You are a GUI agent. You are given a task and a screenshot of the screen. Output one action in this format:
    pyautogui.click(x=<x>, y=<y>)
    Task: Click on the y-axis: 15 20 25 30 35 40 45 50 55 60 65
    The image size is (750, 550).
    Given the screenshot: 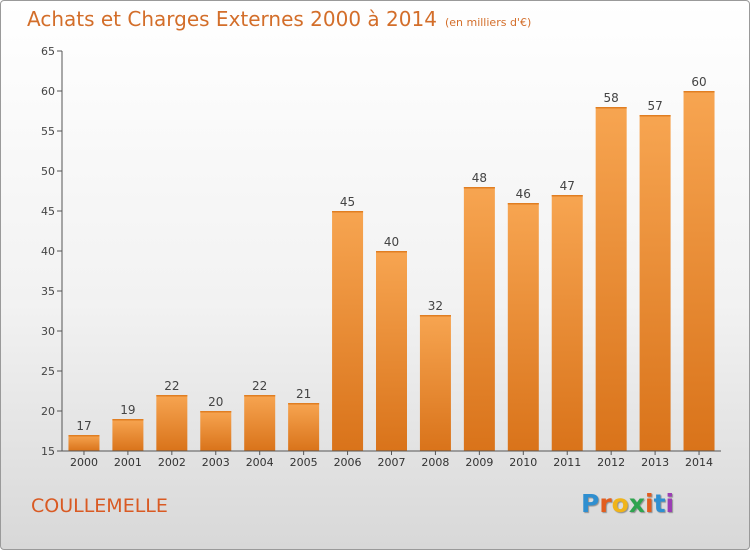 What is the action you would take?
    pyautogui.click(x=52, y=251)
    